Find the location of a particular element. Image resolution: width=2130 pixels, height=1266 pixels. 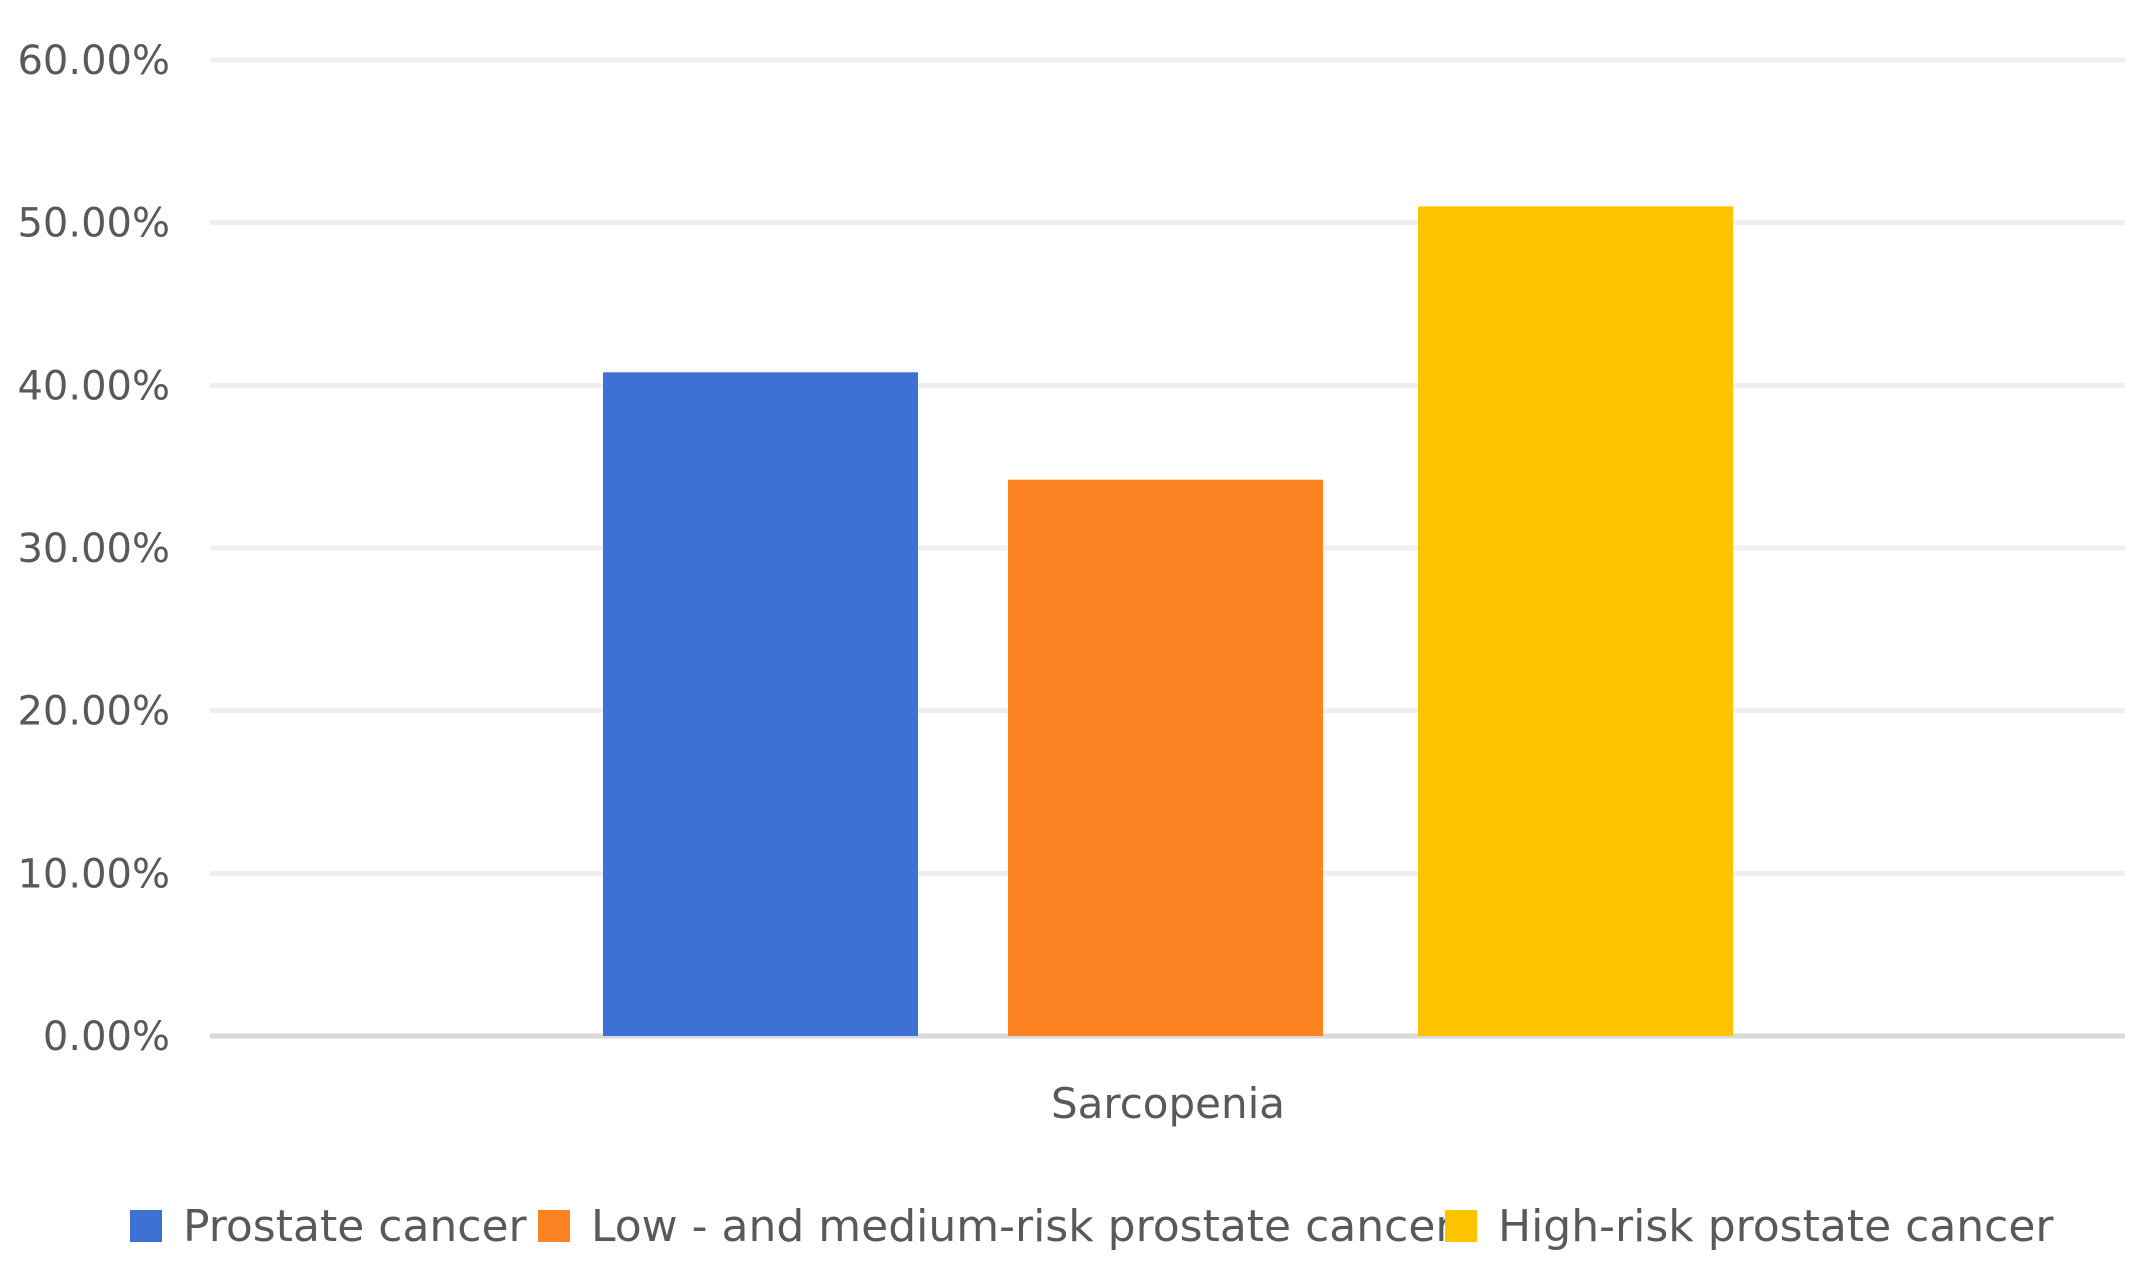

legend-label-2: Low - and medium-risk prostate cancer is located at coordinates (1022, 1226).